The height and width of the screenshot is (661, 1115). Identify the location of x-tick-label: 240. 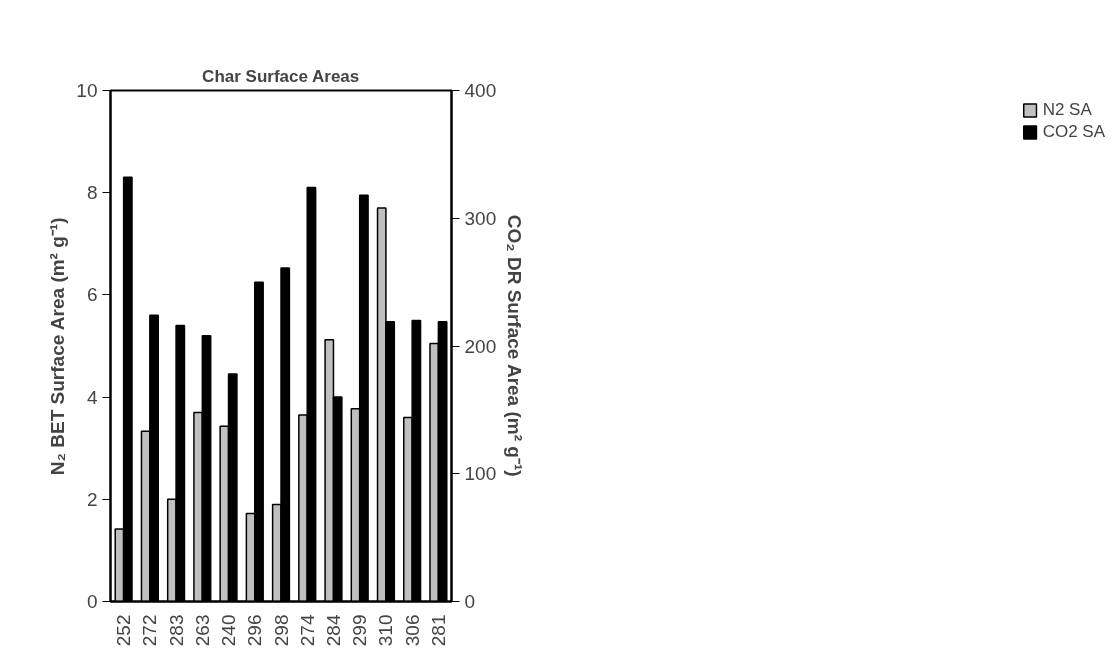
(229, 630).